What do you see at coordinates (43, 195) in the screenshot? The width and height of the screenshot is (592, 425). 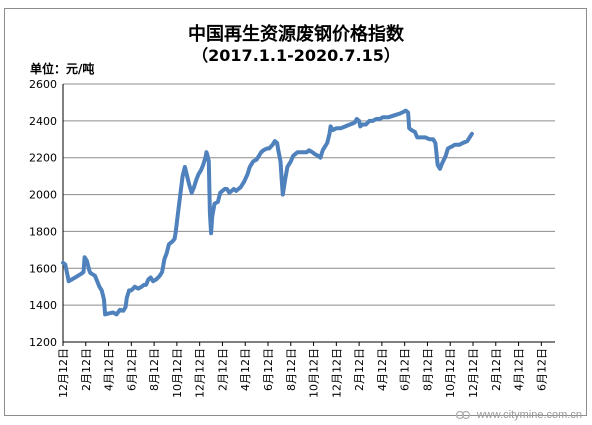 I see `y-tick-label: 2000` at bounding box center [43, 195].